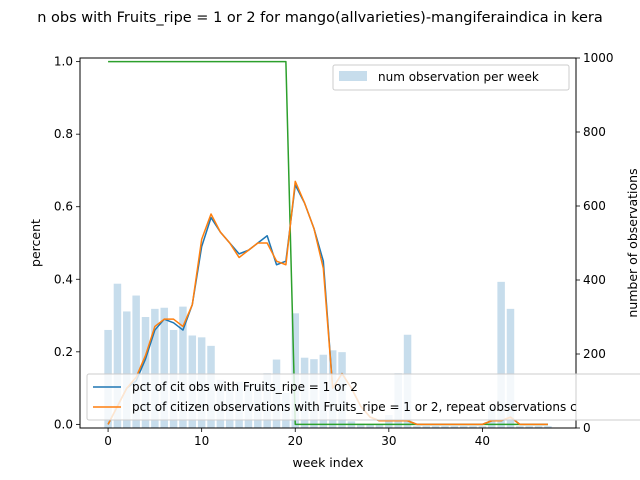 This screenshot has width=640, height=480. What do you see at coordinates (245, 387) in the screenshot?
I see `legend-bottom-label-1: pct of cit obs with Fruits_ripe = 1 or 2` at bounding box center [245, 387].